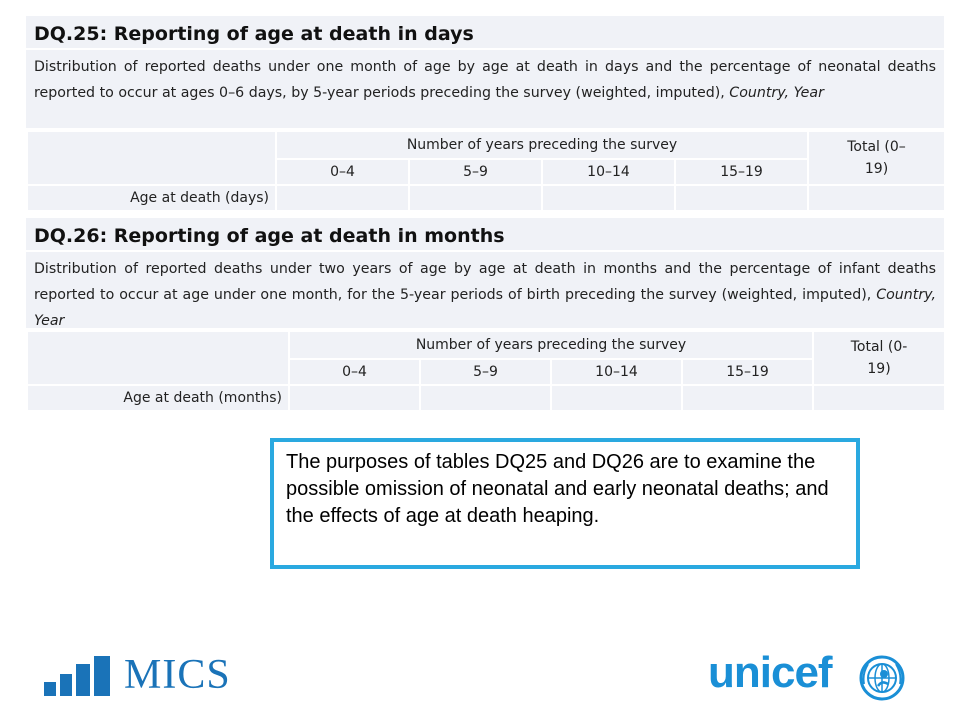  Describe the element at coordinates (151, 198) in the screenshot. I see `dq25-row-label: Age at death (days)` at that location.